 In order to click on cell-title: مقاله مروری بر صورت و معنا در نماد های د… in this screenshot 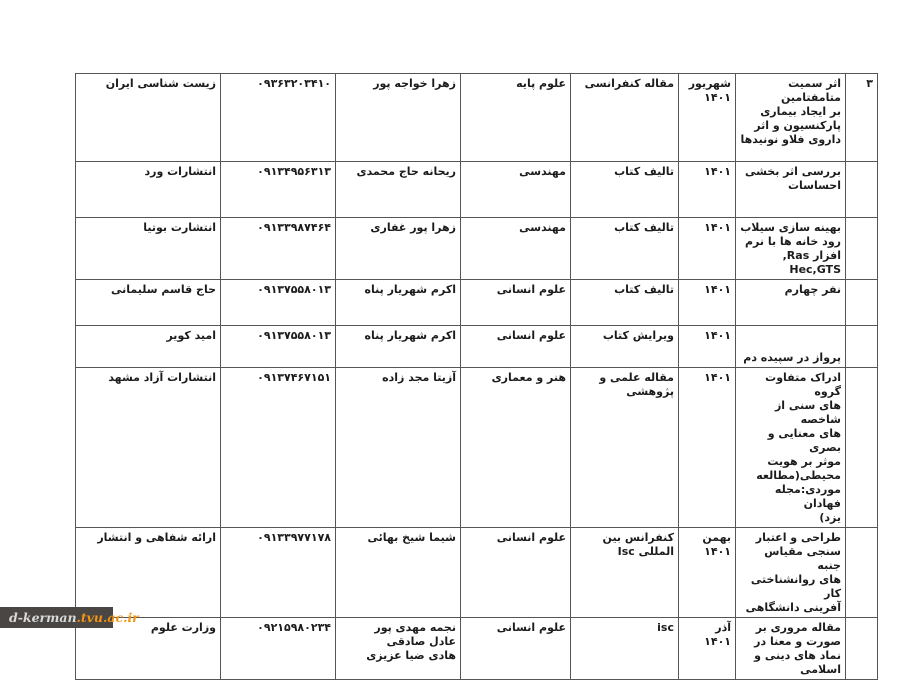, I will do `click(790, 648)`.